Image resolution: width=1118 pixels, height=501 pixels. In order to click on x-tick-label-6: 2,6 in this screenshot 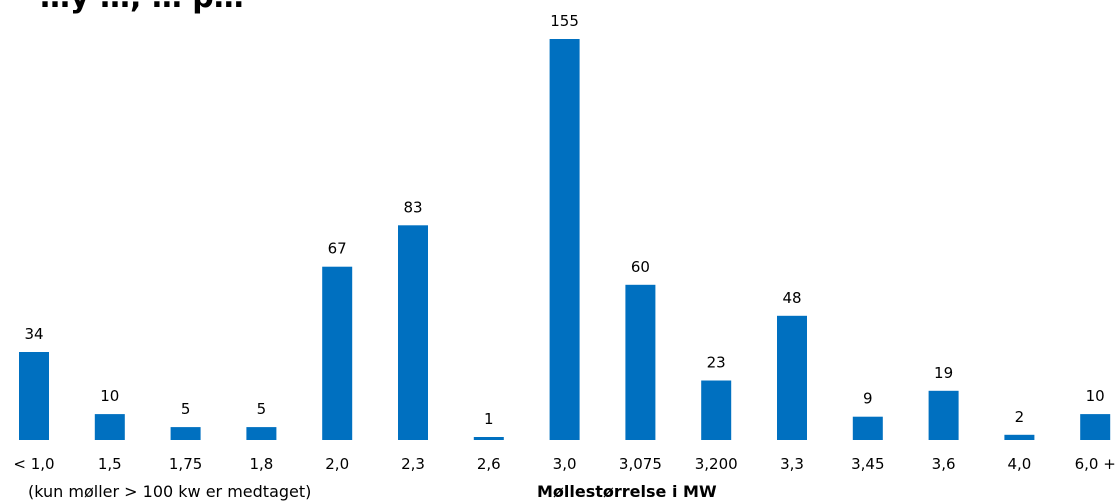, I will do `click(489, 464)`.